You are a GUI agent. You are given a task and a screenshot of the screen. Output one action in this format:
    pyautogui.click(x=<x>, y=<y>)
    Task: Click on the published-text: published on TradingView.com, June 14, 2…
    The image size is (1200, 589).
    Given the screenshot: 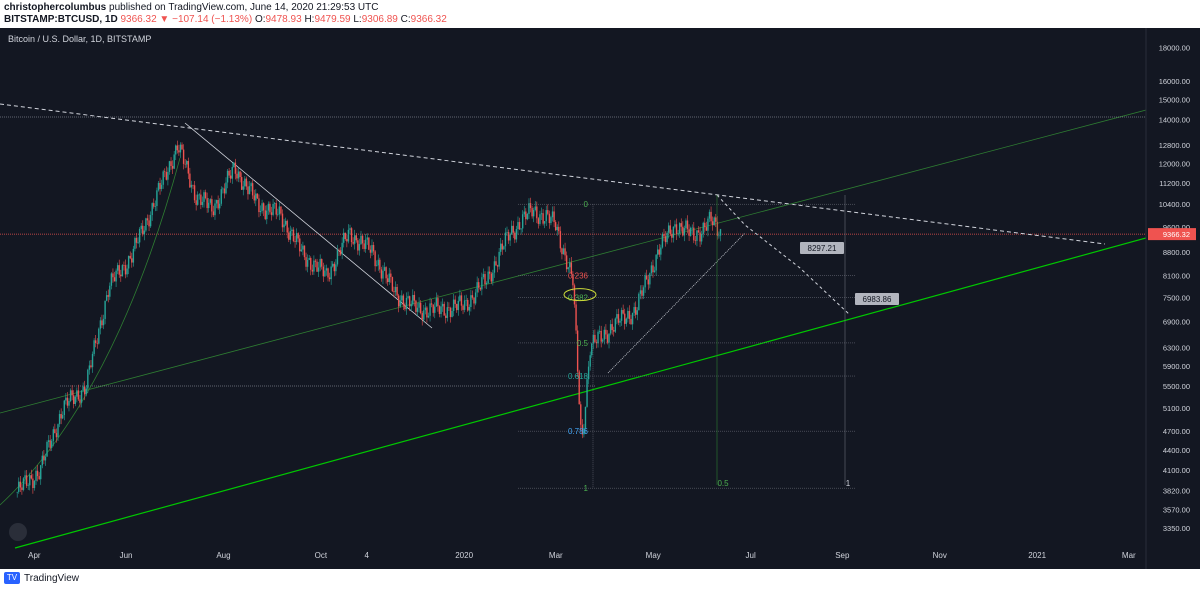 What is the action you would take?
    pyautogui.click(x=244, y=7)
    